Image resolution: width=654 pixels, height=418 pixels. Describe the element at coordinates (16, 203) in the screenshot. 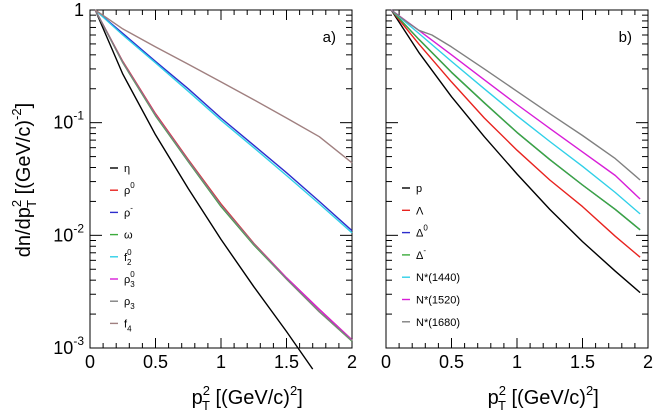

I see `y-title-sup: 2` at that location.